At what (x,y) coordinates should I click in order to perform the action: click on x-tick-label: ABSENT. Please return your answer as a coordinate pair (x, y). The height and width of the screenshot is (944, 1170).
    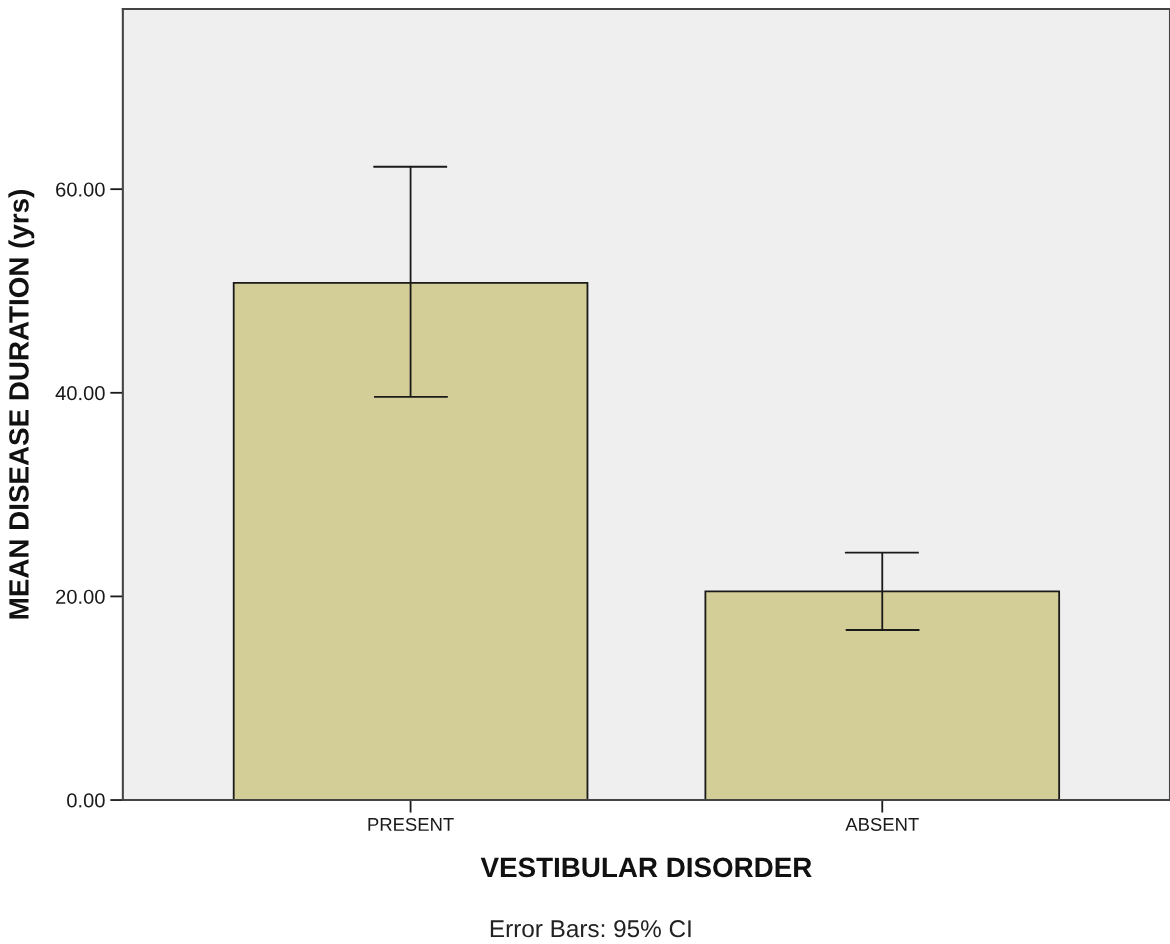
    Looking at the image, I should click on (882, 824).